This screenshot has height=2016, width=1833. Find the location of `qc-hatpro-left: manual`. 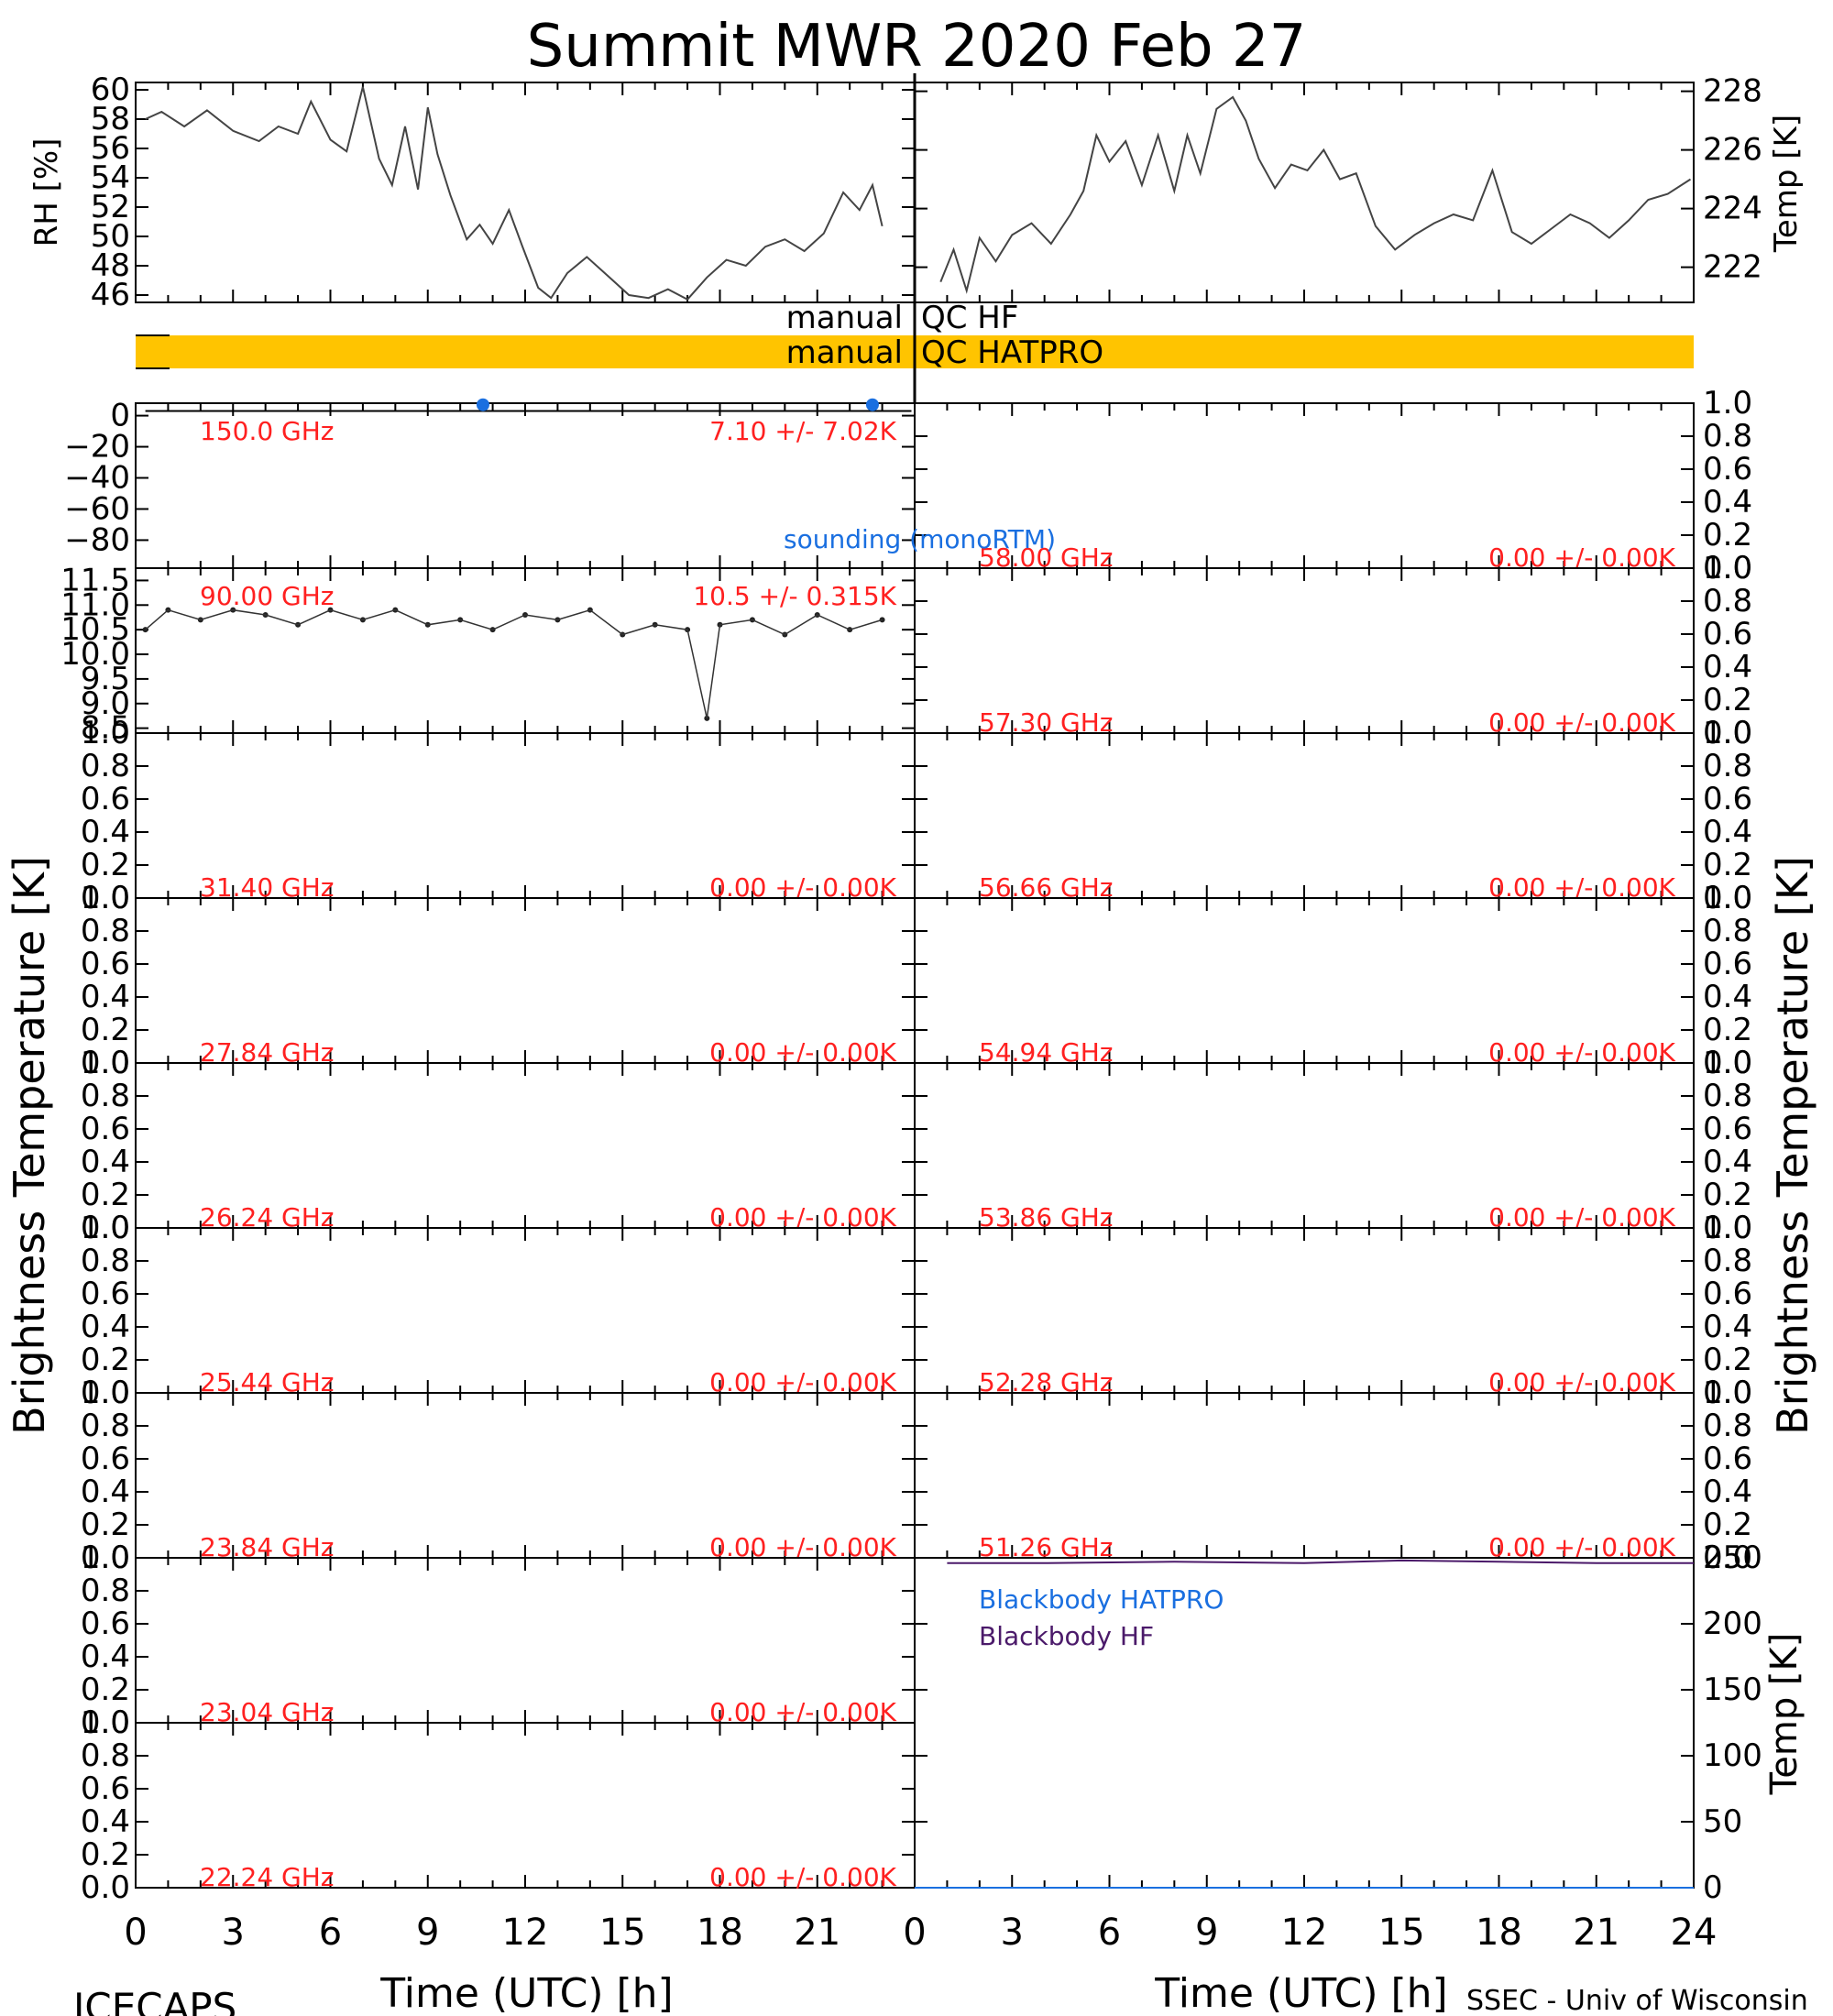

qc-hatpro-left: manual is located at coordinates (844, 352).